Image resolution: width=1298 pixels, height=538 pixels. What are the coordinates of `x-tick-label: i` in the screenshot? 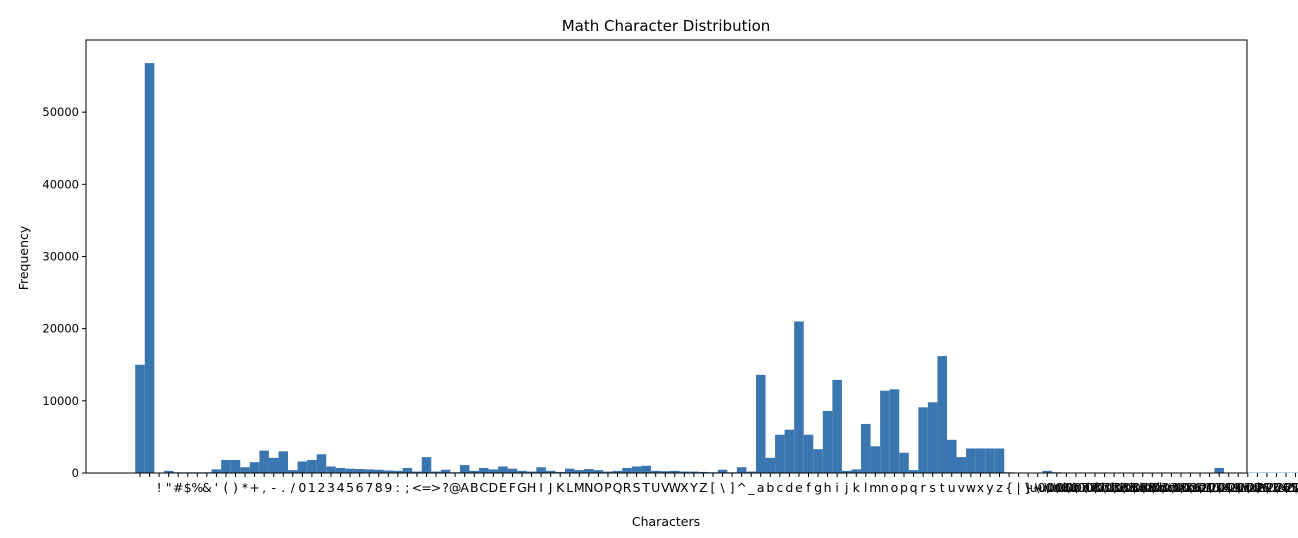 It's located at (836, 487).